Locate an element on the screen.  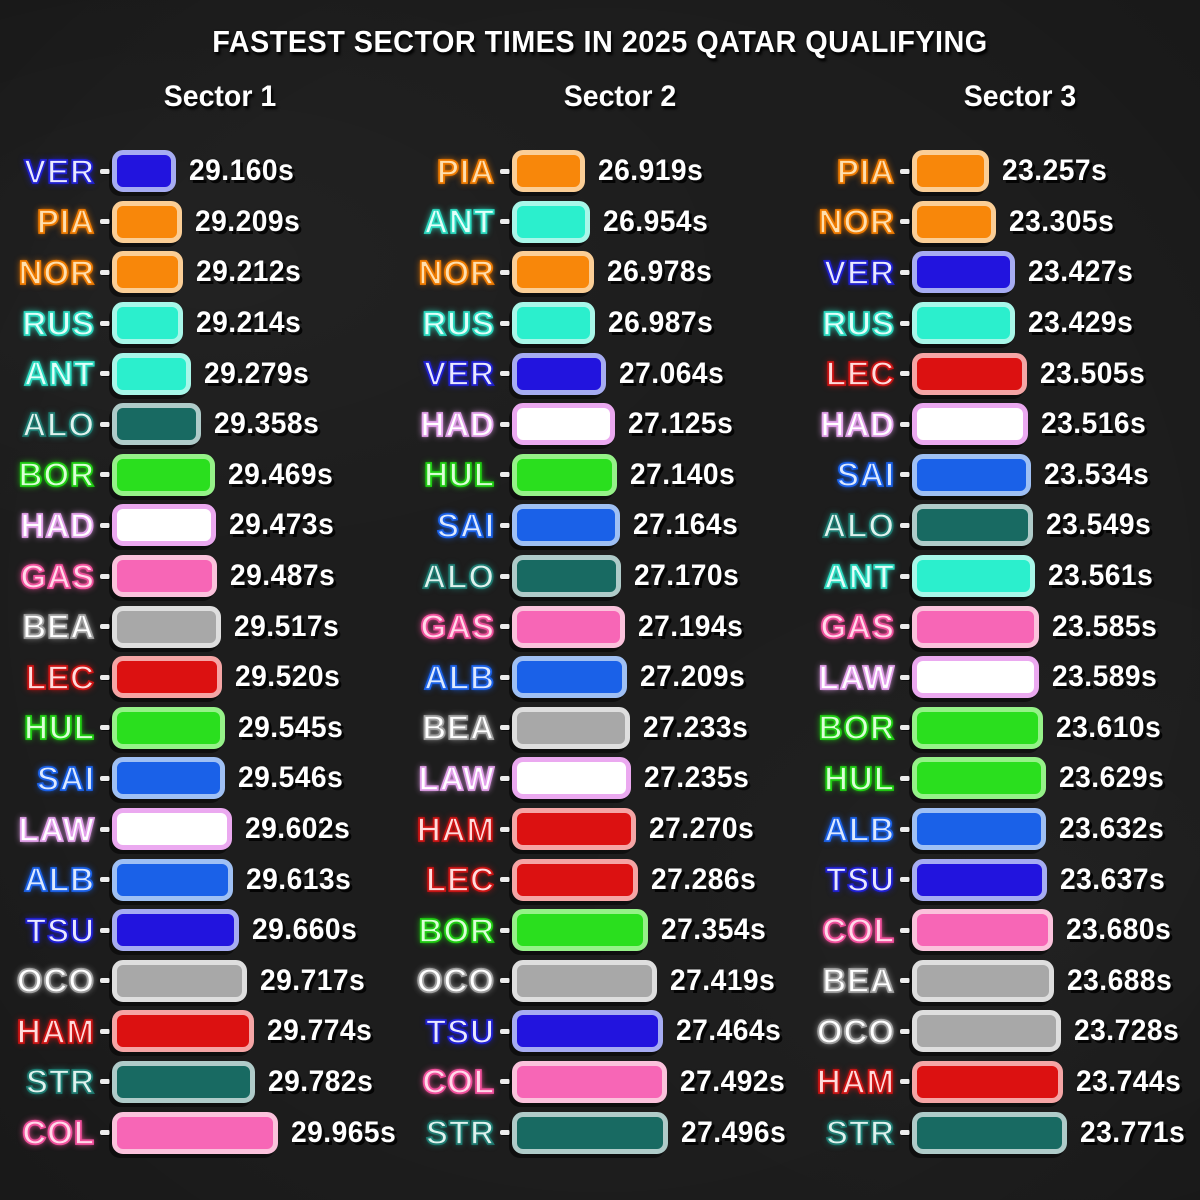
driver-label: COL is located at coordinates (58, 1133).